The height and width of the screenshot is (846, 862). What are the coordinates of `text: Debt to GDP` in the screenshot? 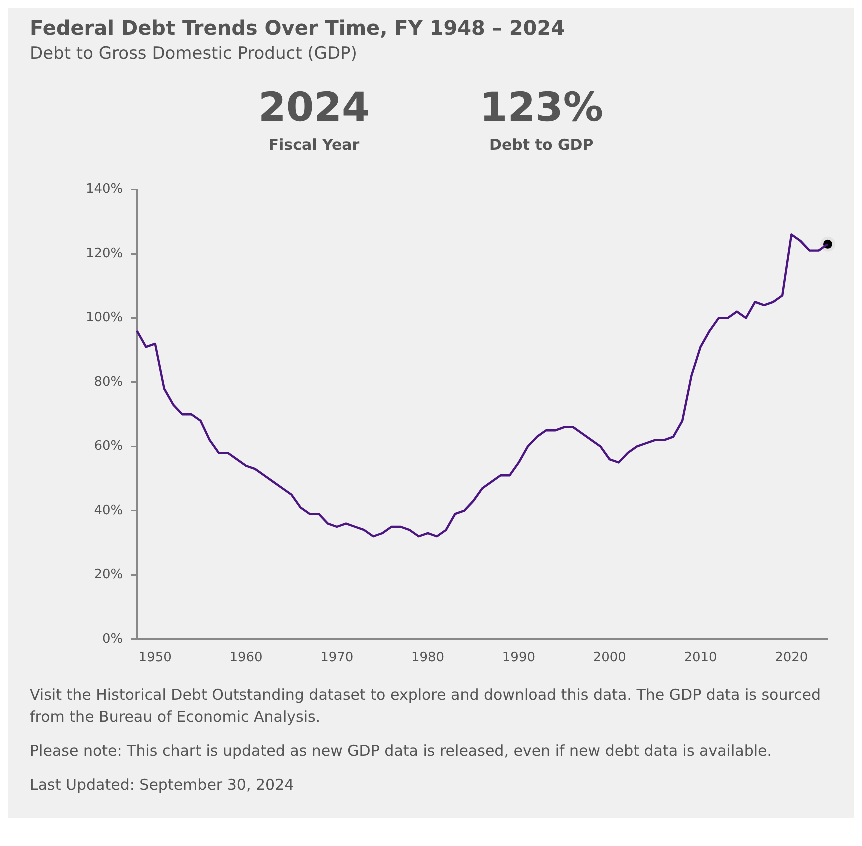 It's located at (541, 145).